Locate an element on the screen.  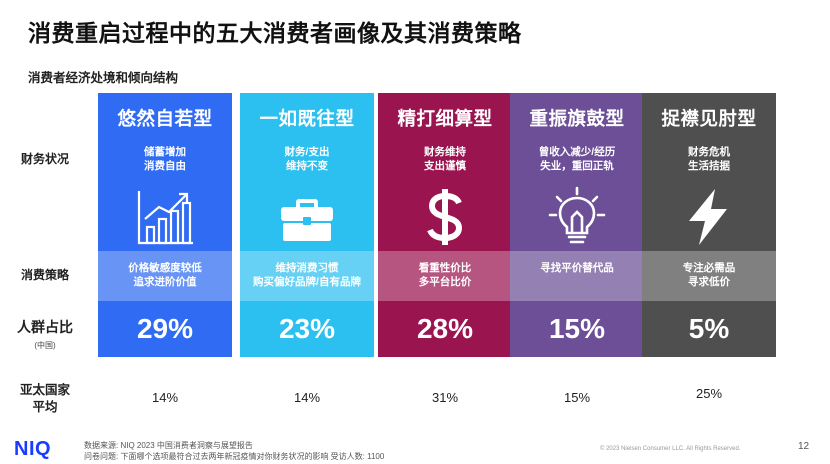
persona-finance: 财务维持 支出谨慎 is located at coordinates (445, 159).